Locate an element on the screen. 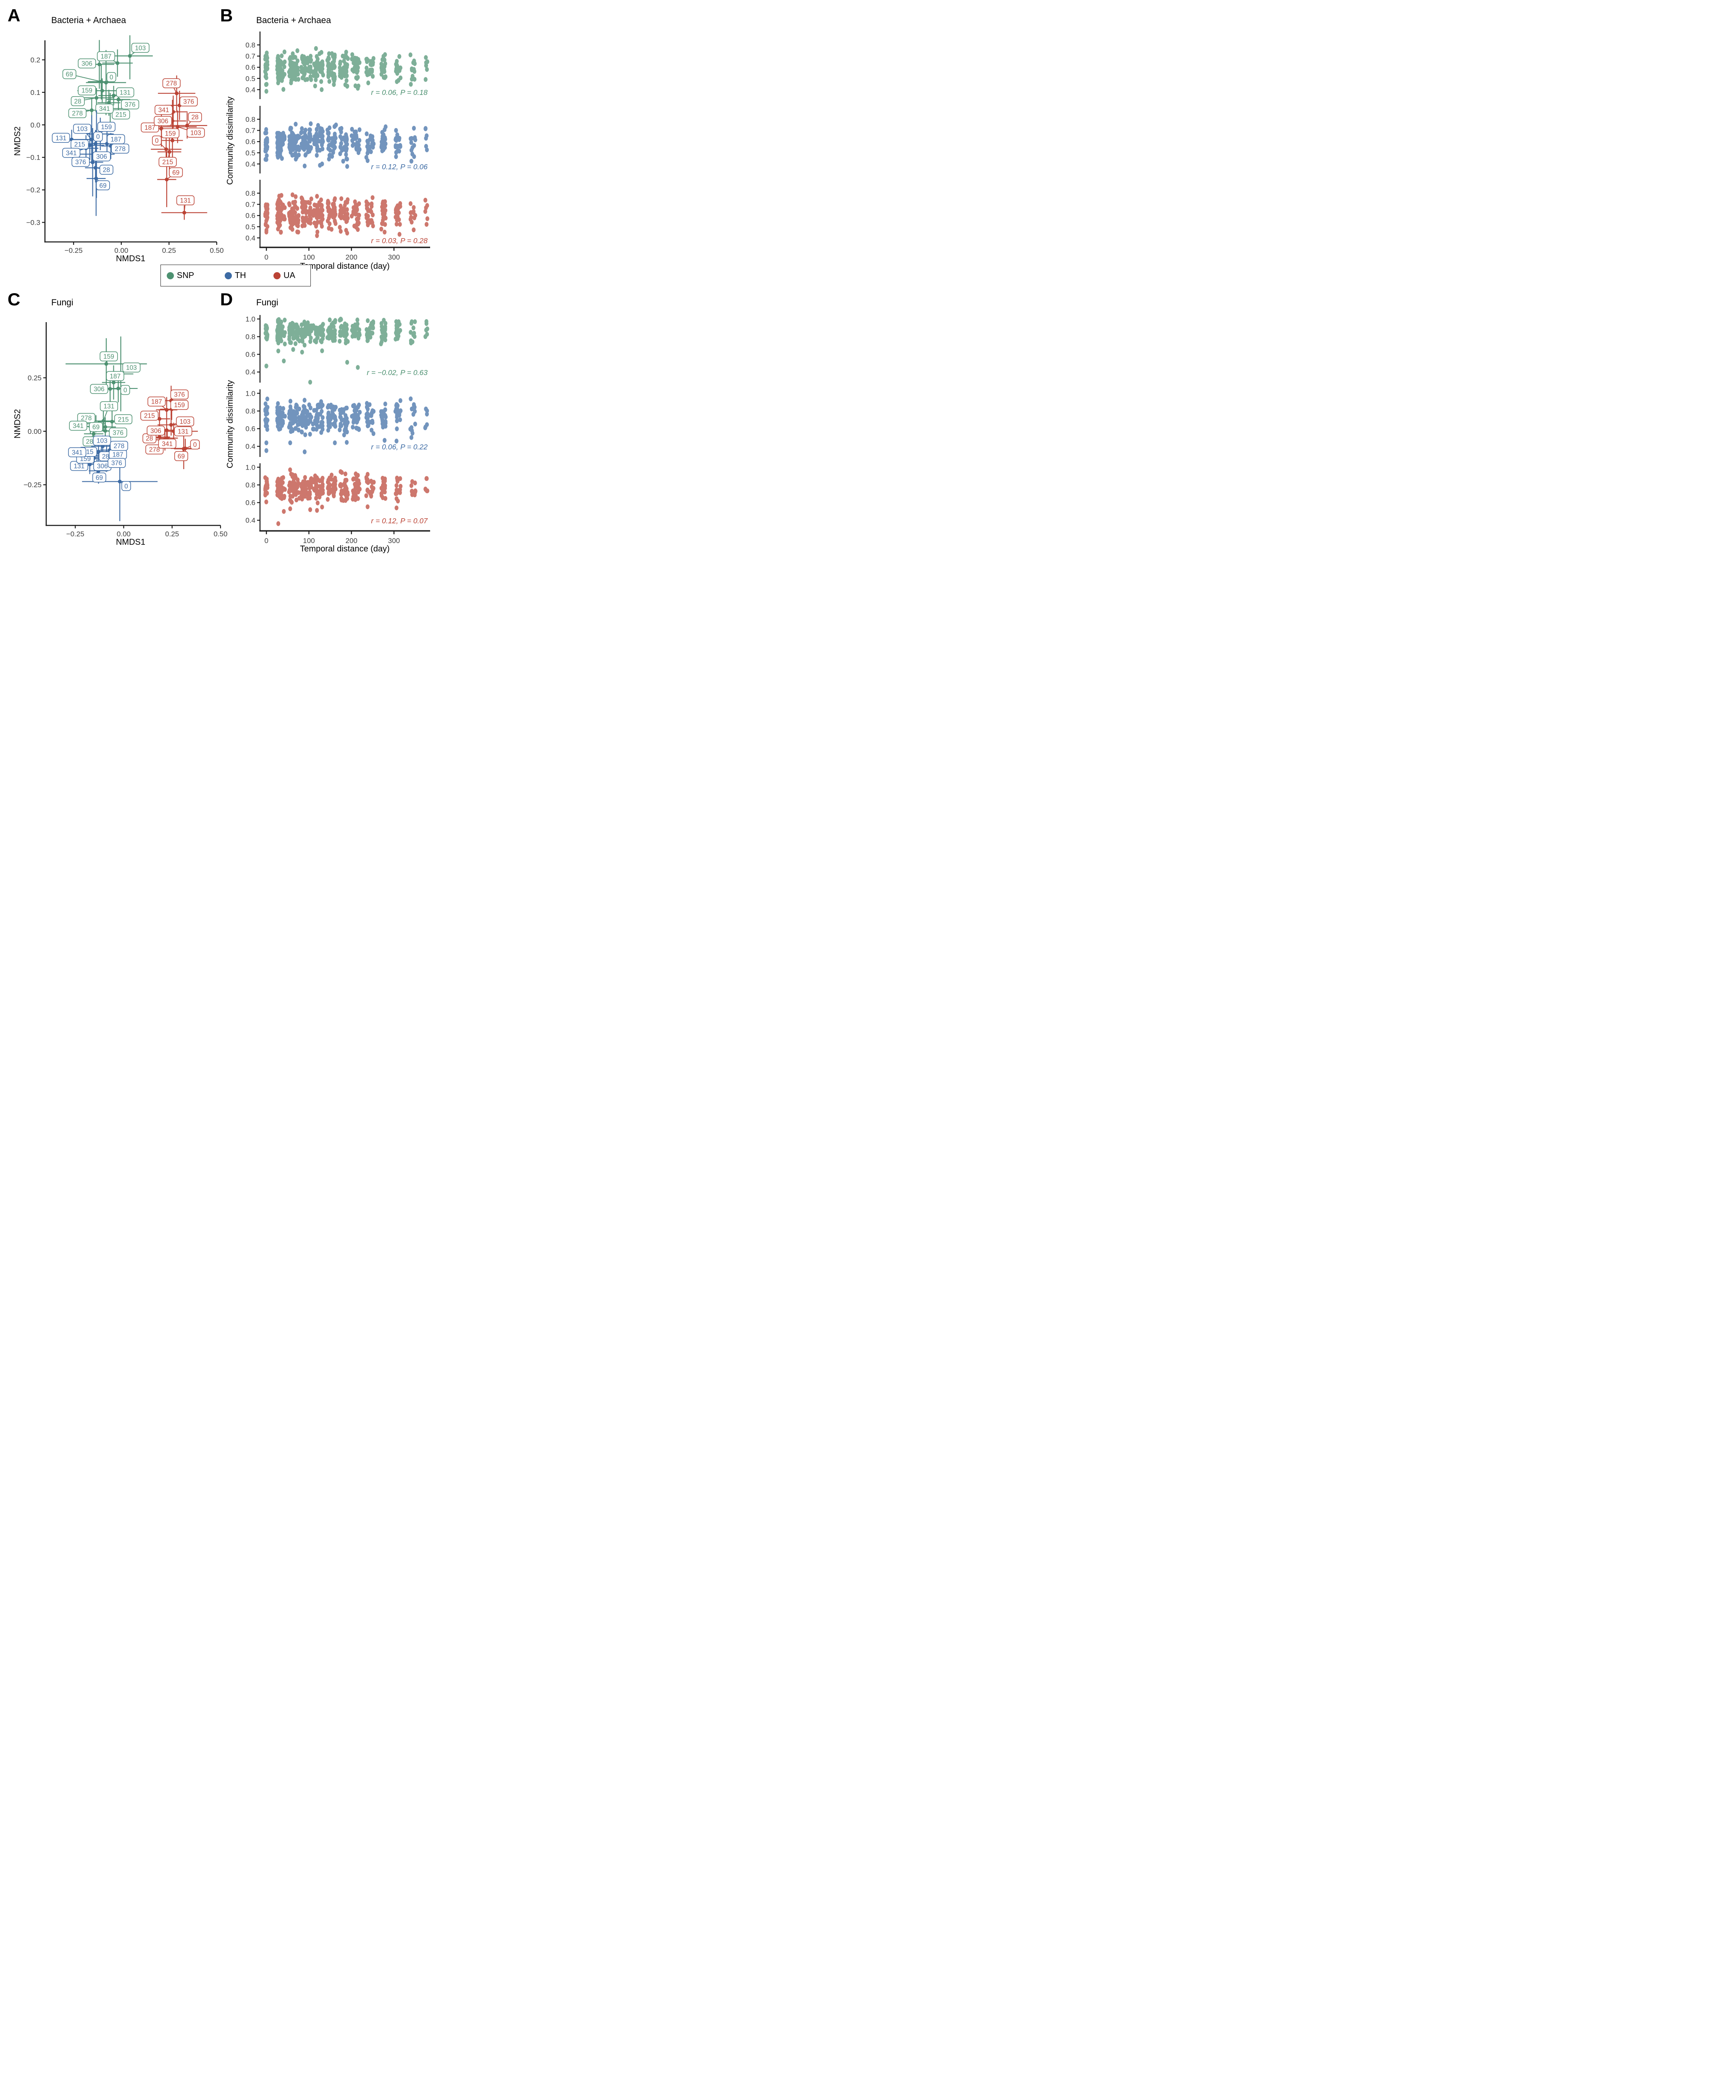 The height and width of the screenshot is (2100, 1736). legend-item-th: TH is located at coordinates (235, 275).